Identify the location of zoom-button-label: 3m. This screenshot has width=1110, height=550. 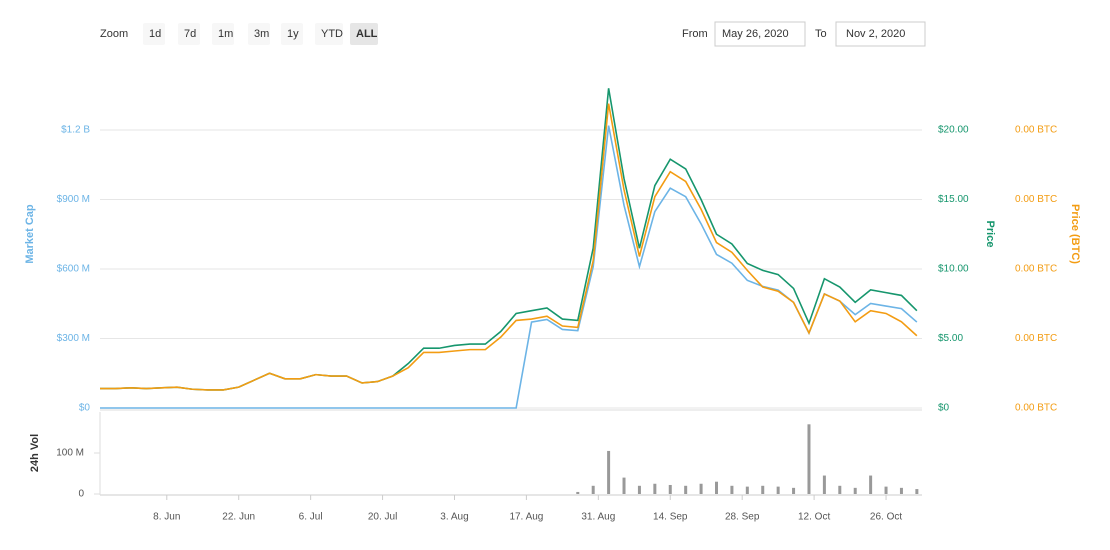
(261, 34).